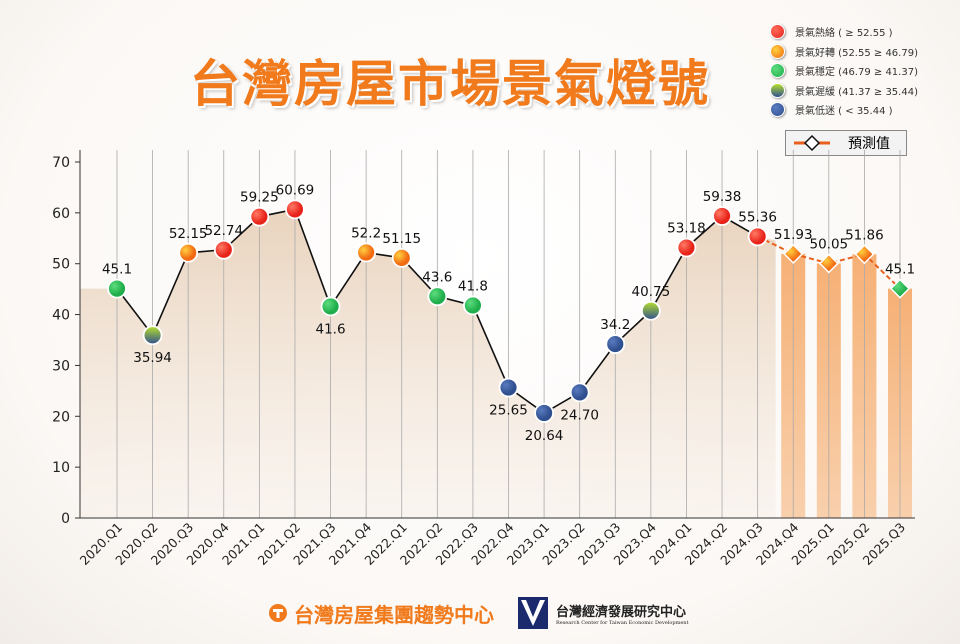  Describe the element at coordinates (508, 411) in the screenshot. I see `data-label: 25.65` at that location.